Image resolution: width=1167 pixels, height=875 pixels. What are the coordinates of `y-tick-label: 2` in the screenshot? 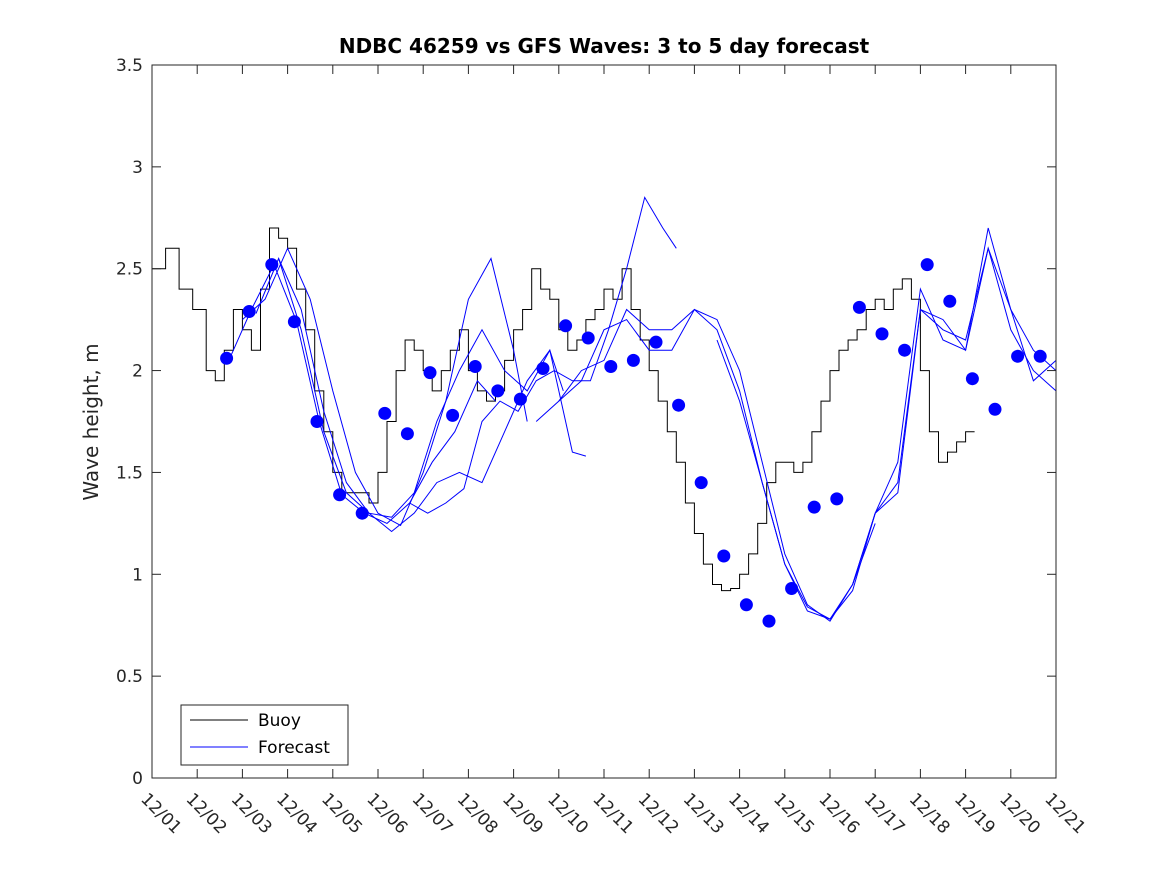 It's located at (137, 372).